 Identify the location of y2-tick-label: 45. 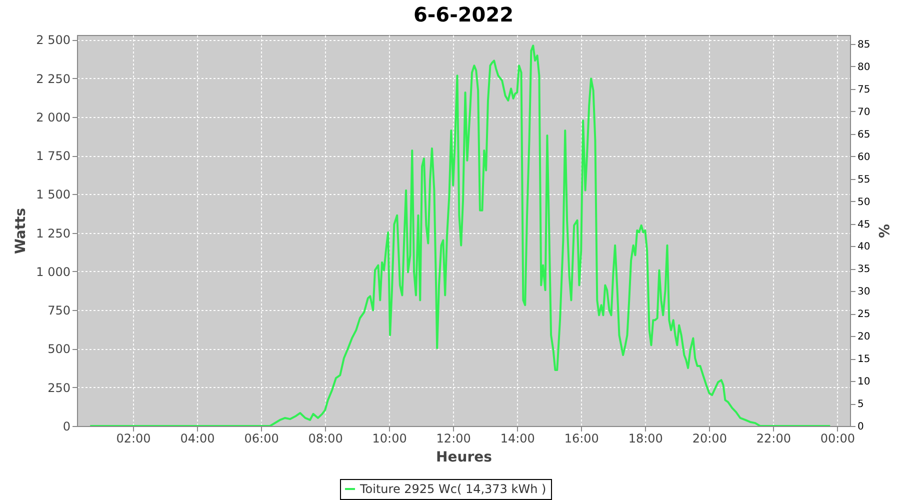
(864, 224).